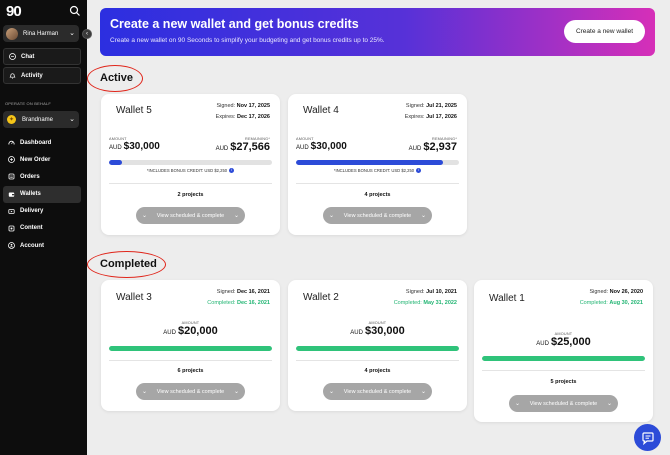 The width and height of the screenshot is (670, 455). I want to click on wallet-name: Wallet 4, so click(321, 110).